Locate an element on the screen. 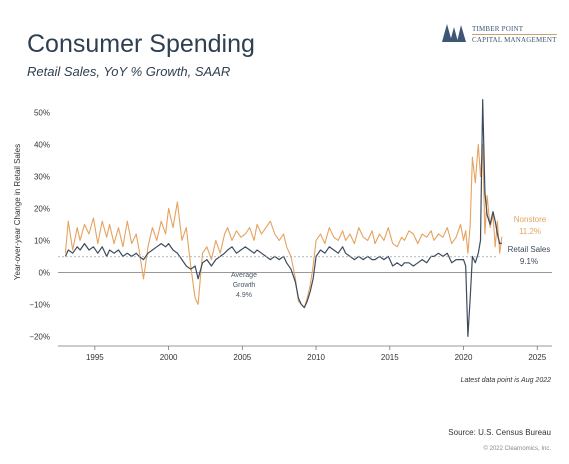 The width and height of the screenshot is (569, 464). x-tick-label: 2000 is located at coordinates (169, 357).